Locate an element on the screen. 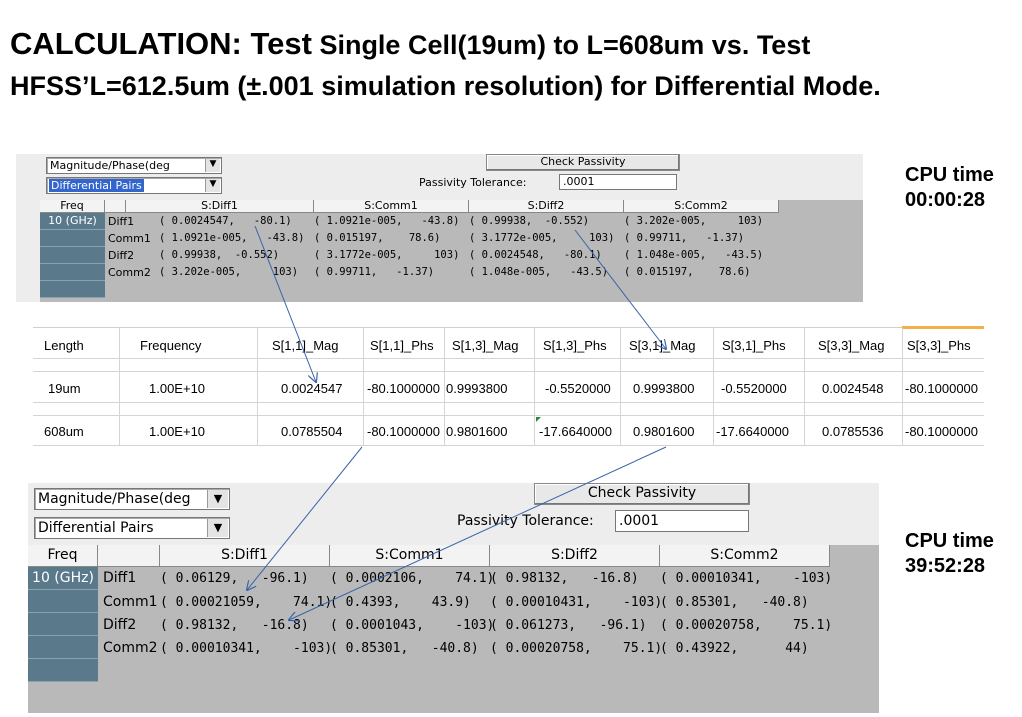  table-cell: ( 0.0002106, 74.1) is located at coordinates (412, 578).